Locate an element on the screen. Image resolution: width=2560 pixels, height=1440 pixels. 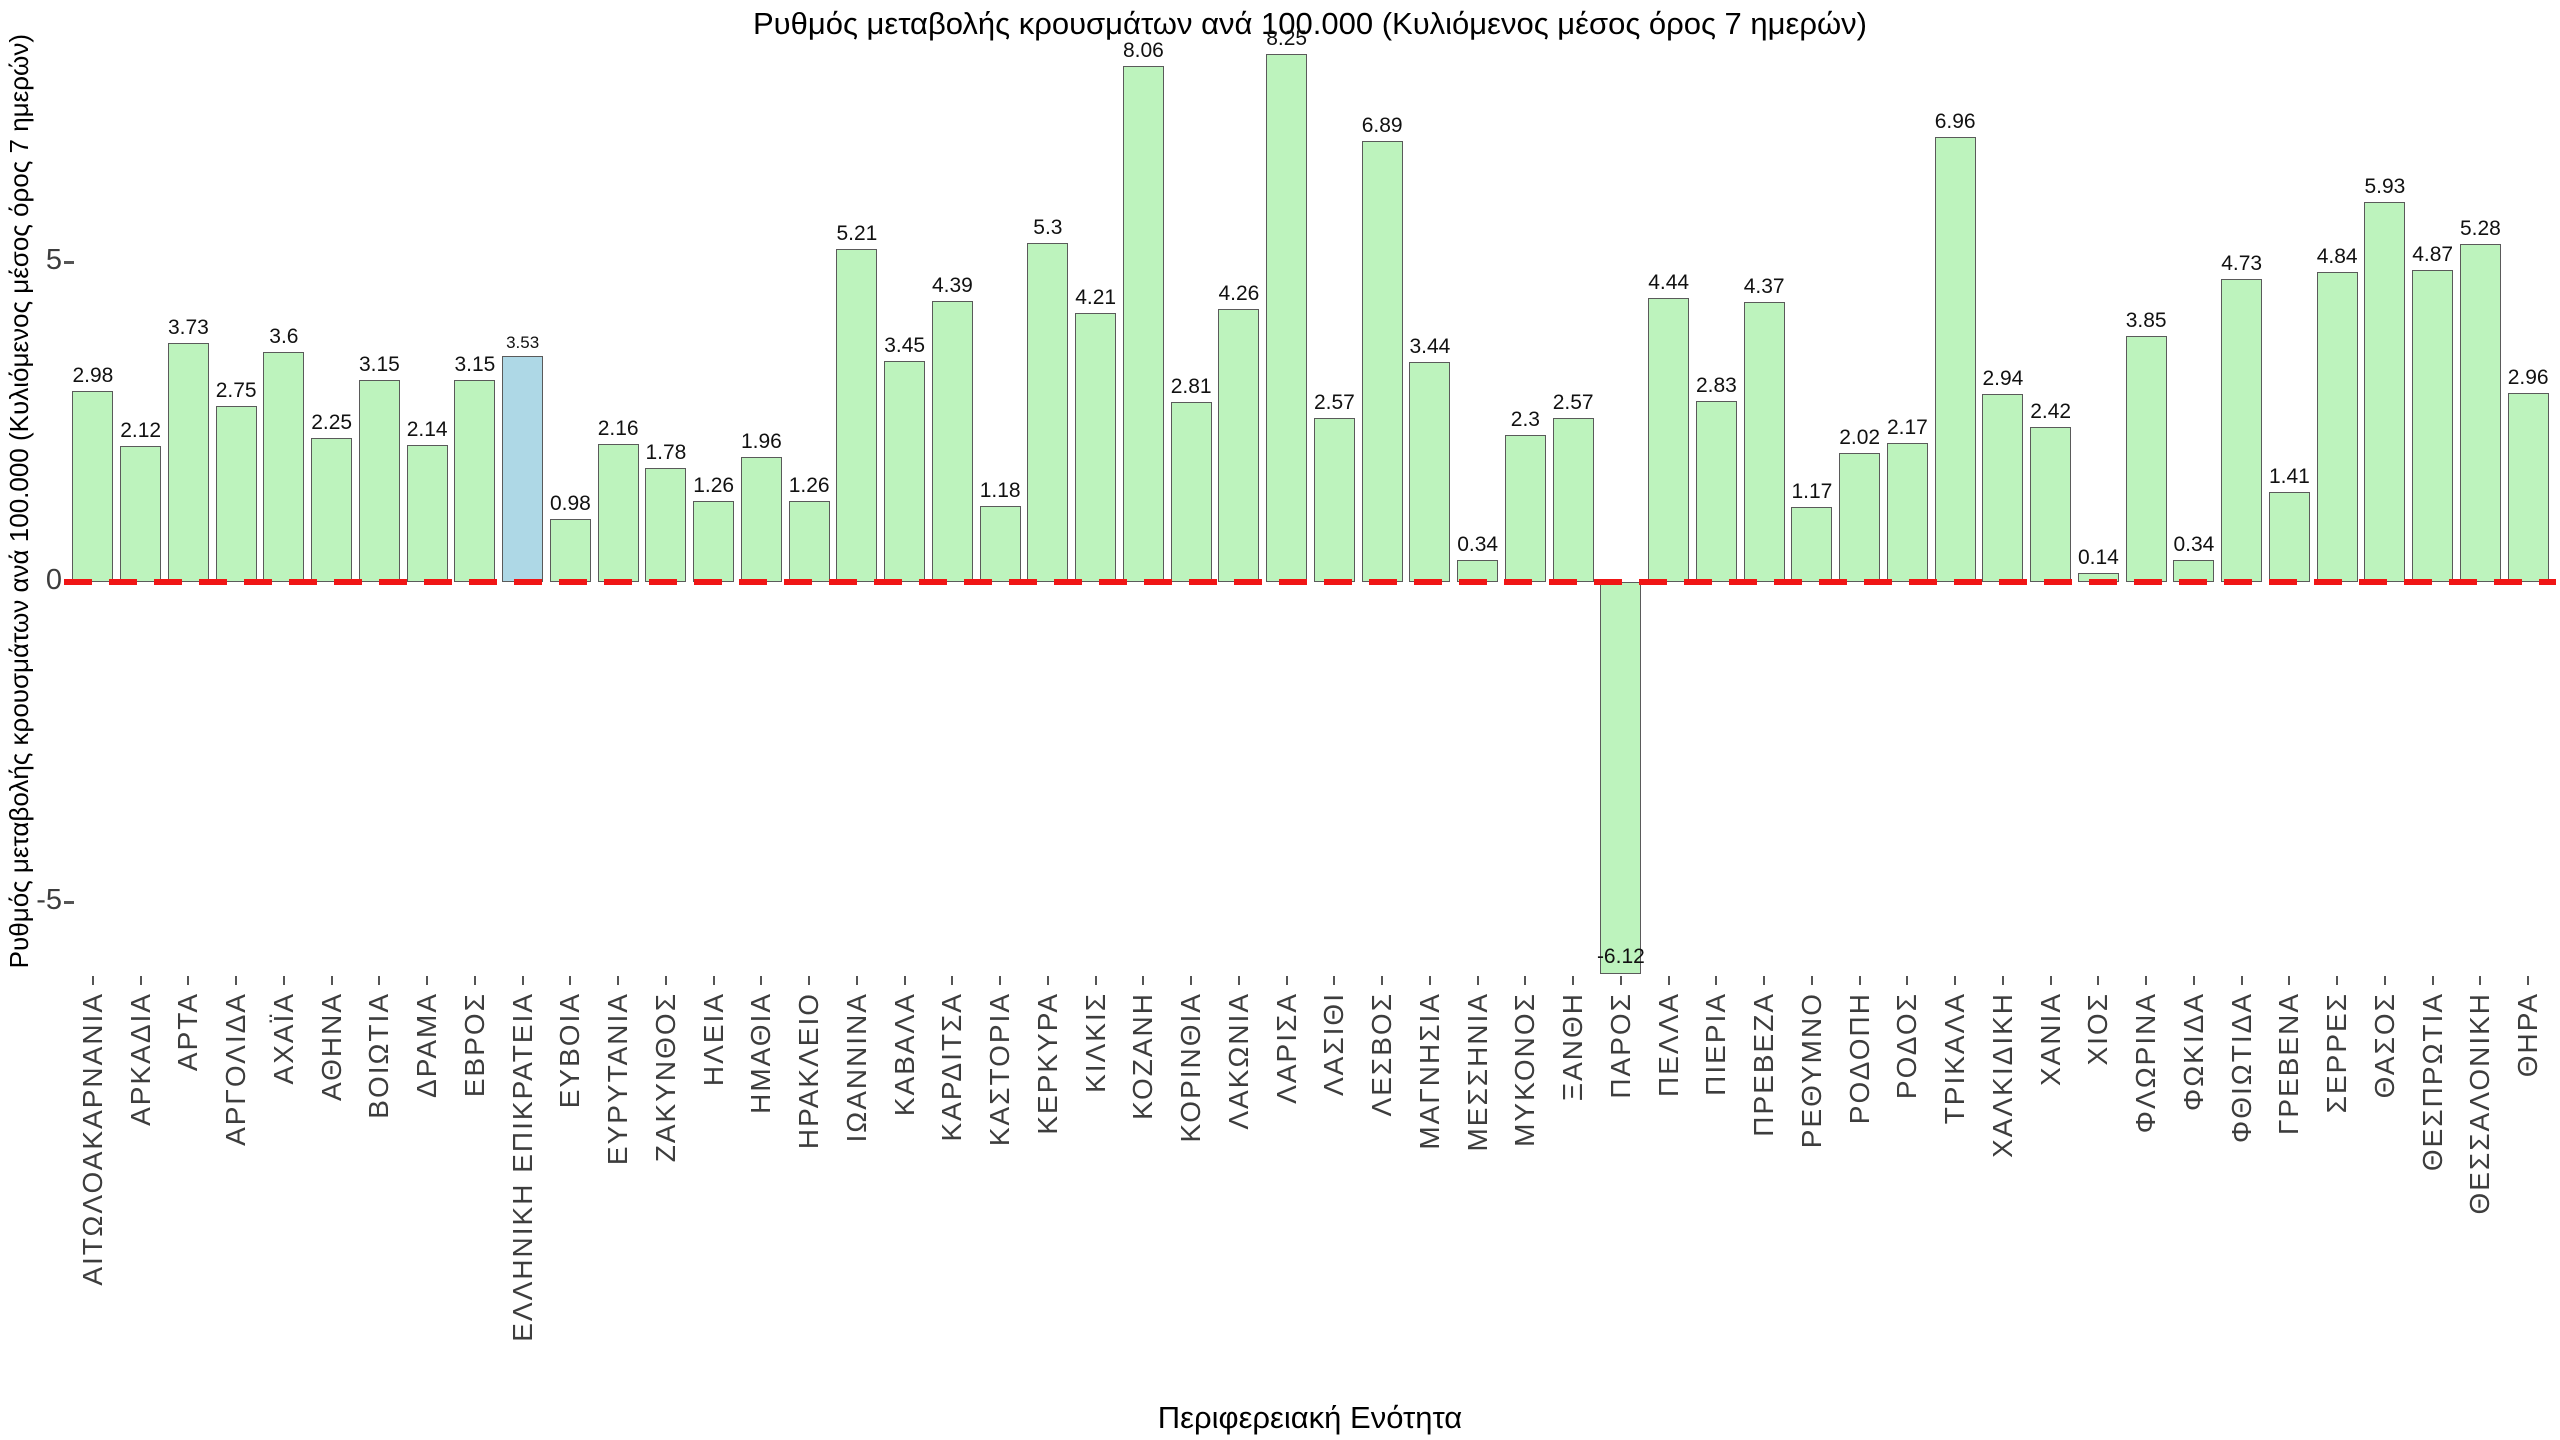
bar-value-label: 2.94 is located at coordinates (2003, 378).